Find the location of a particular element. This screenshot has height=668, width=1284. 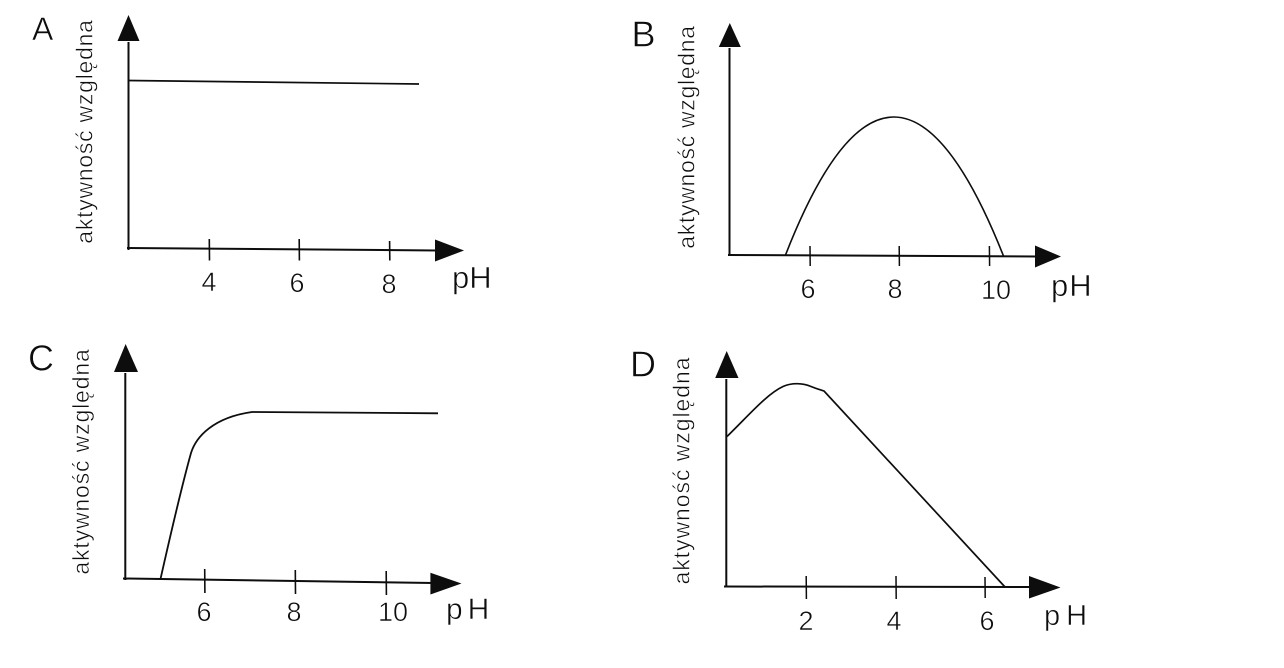

svg-text: B is located at coordinates (644, 34).